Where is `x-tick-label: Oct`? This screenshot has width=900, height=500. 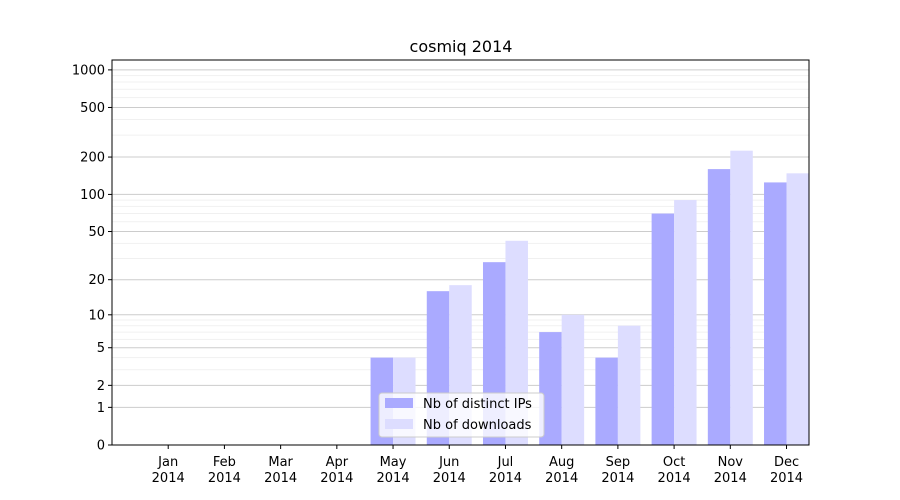 x-tick-label: Oct is located at coordinates (674, 462).